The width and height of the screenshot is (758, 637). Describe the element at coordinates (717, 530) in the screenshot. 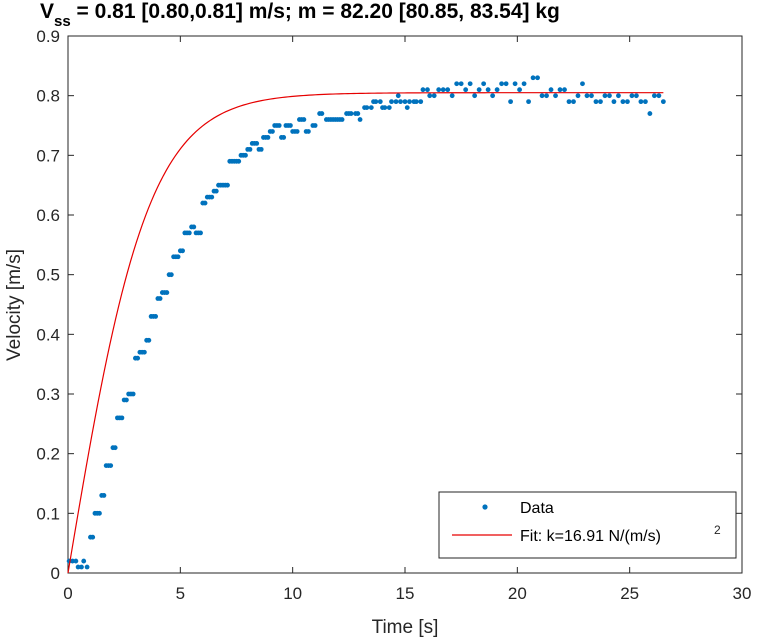

I see `legend-fit-superscript: 2` at that location.